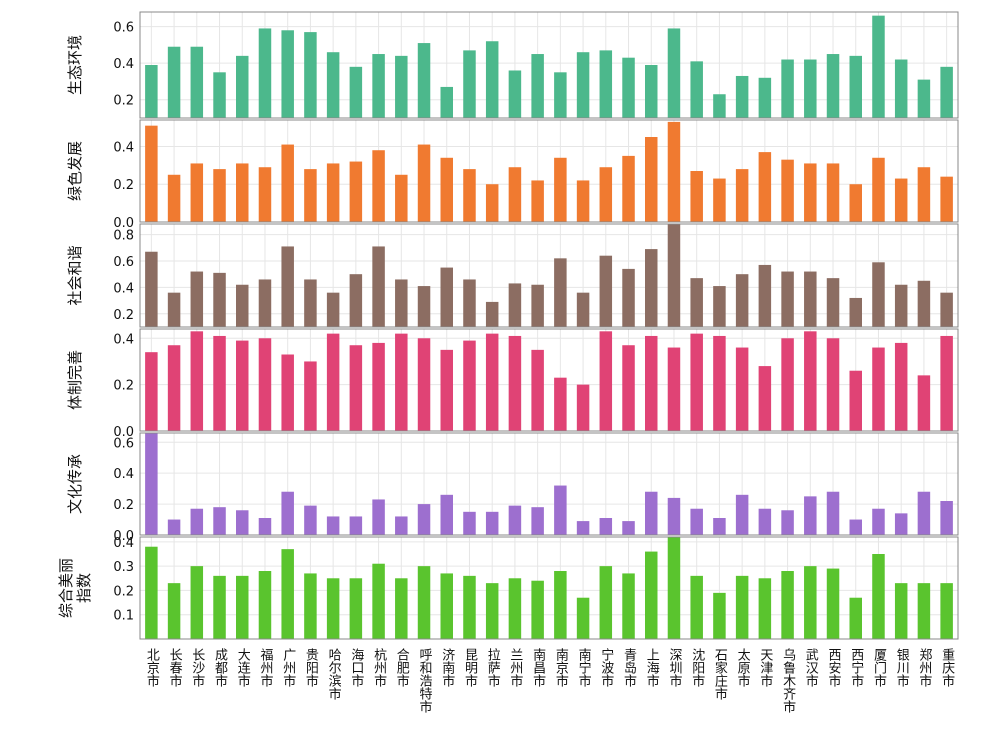 This screenshot has width=994, height=750. Describe the element at coordinates (75, 588) in the screenshot. I see `panel-ylabel: 综合美丽指数` at that location.